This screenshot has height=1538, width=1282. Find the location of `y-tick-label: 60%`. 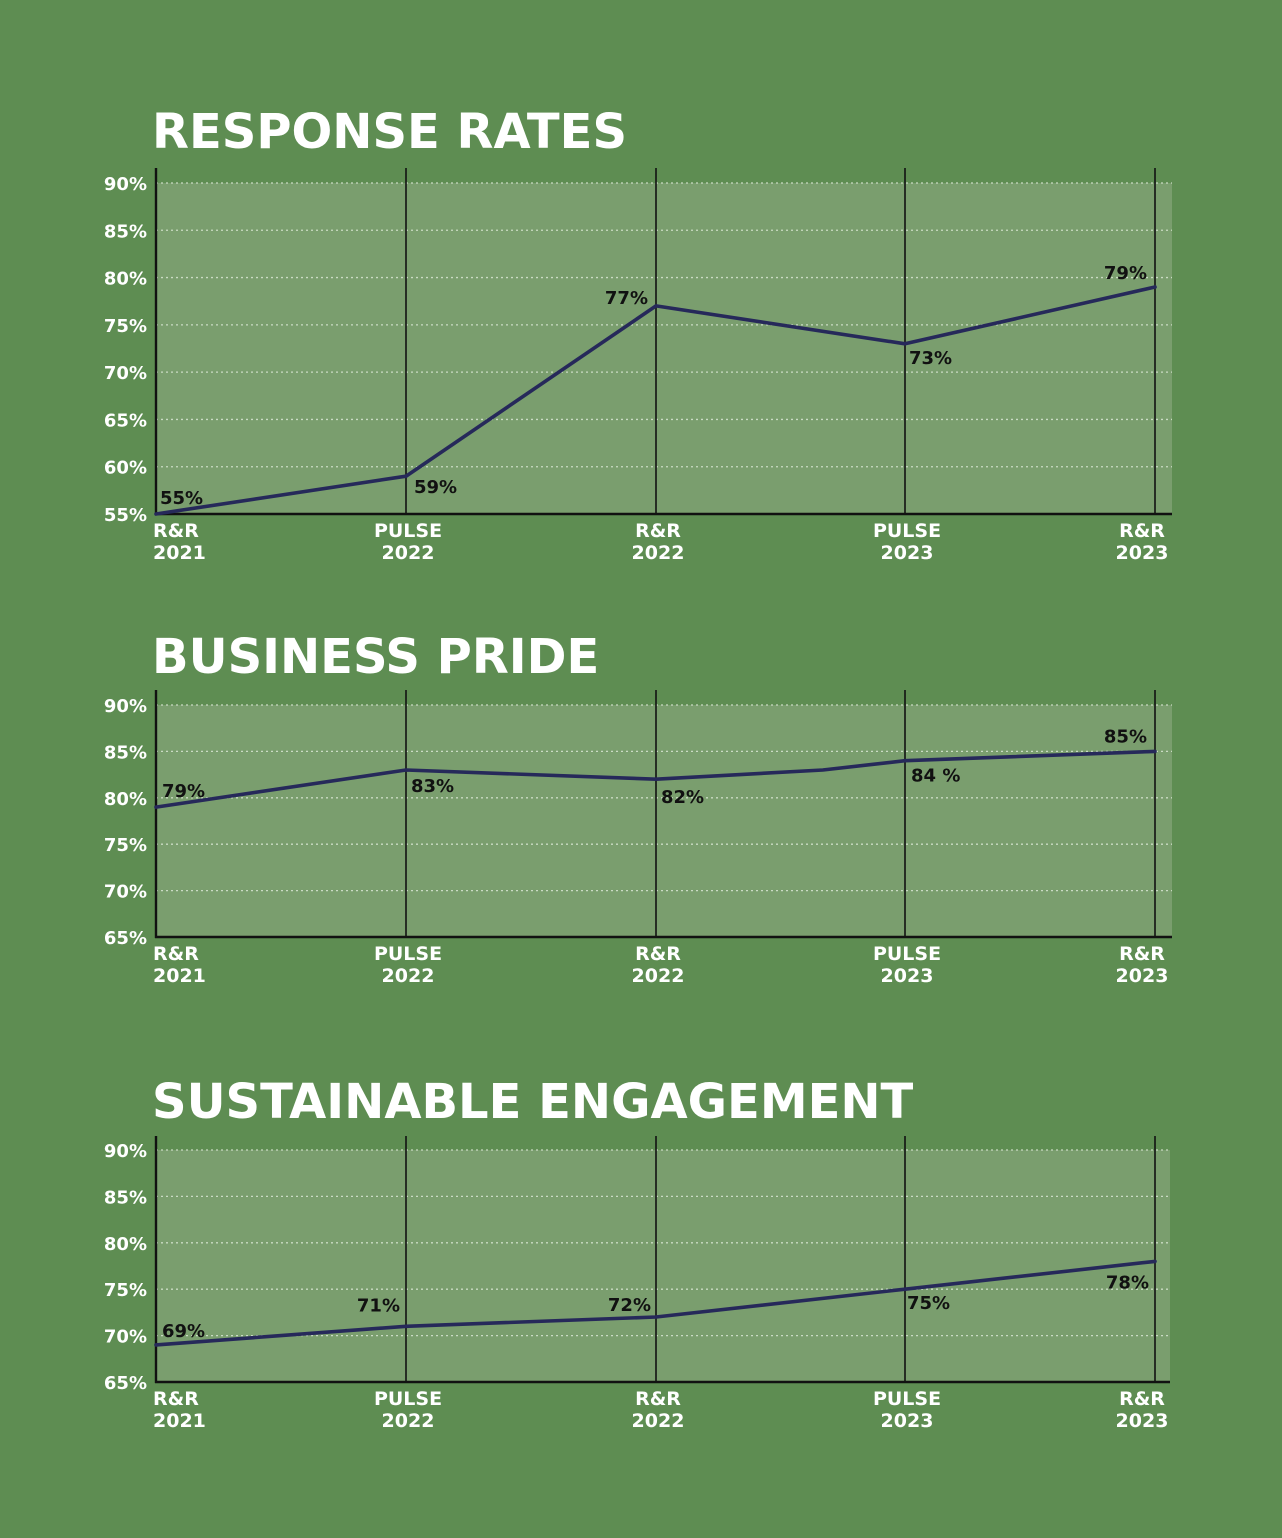

y-tick-label: 60% is located at coordinates (125, 468).